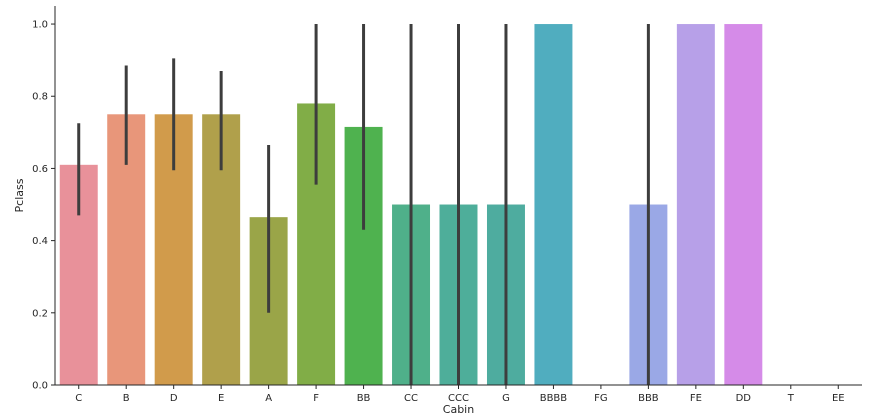  What do you see at coordinates (364, 398) in the screenshot?
I see `x-tick-label: BB` at bounding box center [364, 398].